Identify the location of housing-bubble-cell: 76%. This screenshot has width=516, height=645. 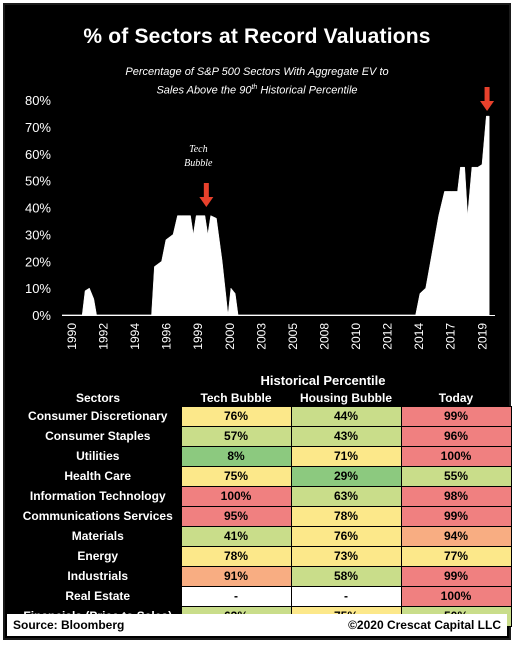
(346, 536).